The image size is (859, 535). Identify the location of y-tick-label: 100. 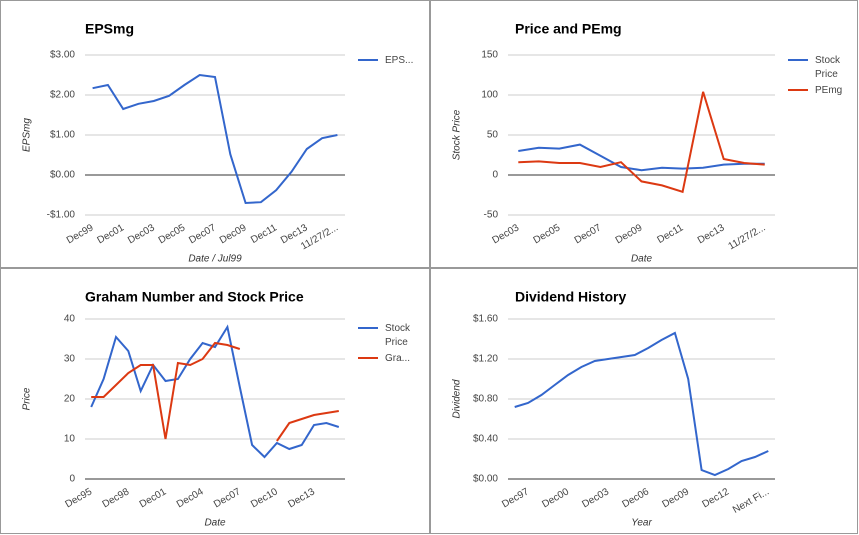
(489, 95).